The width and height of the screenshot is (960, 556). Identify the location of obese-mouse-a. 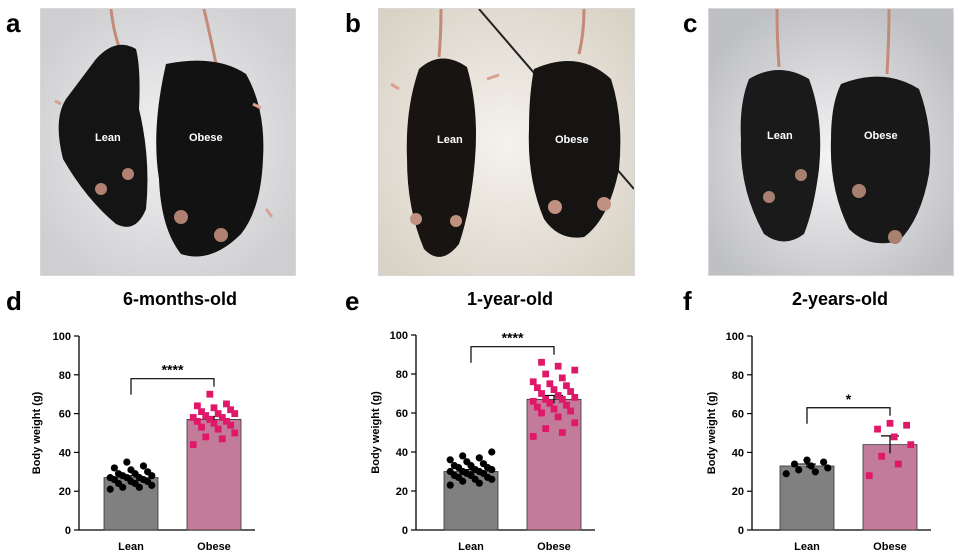
(210, 158).